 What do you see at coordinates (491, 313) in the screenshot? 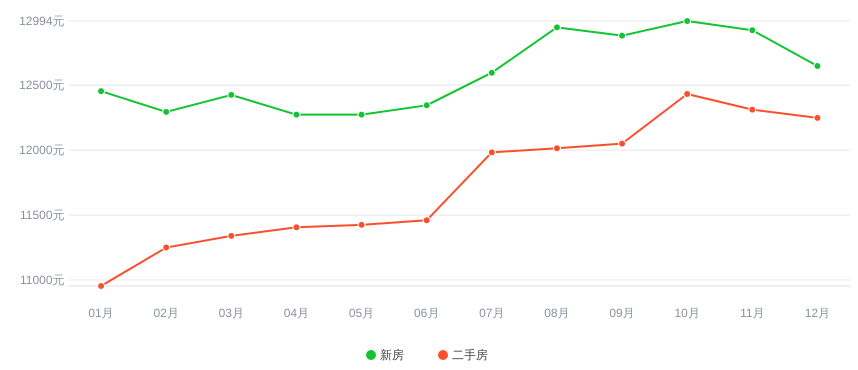
I see `x-tick-label: 07月` at bounding box center [491, 313].